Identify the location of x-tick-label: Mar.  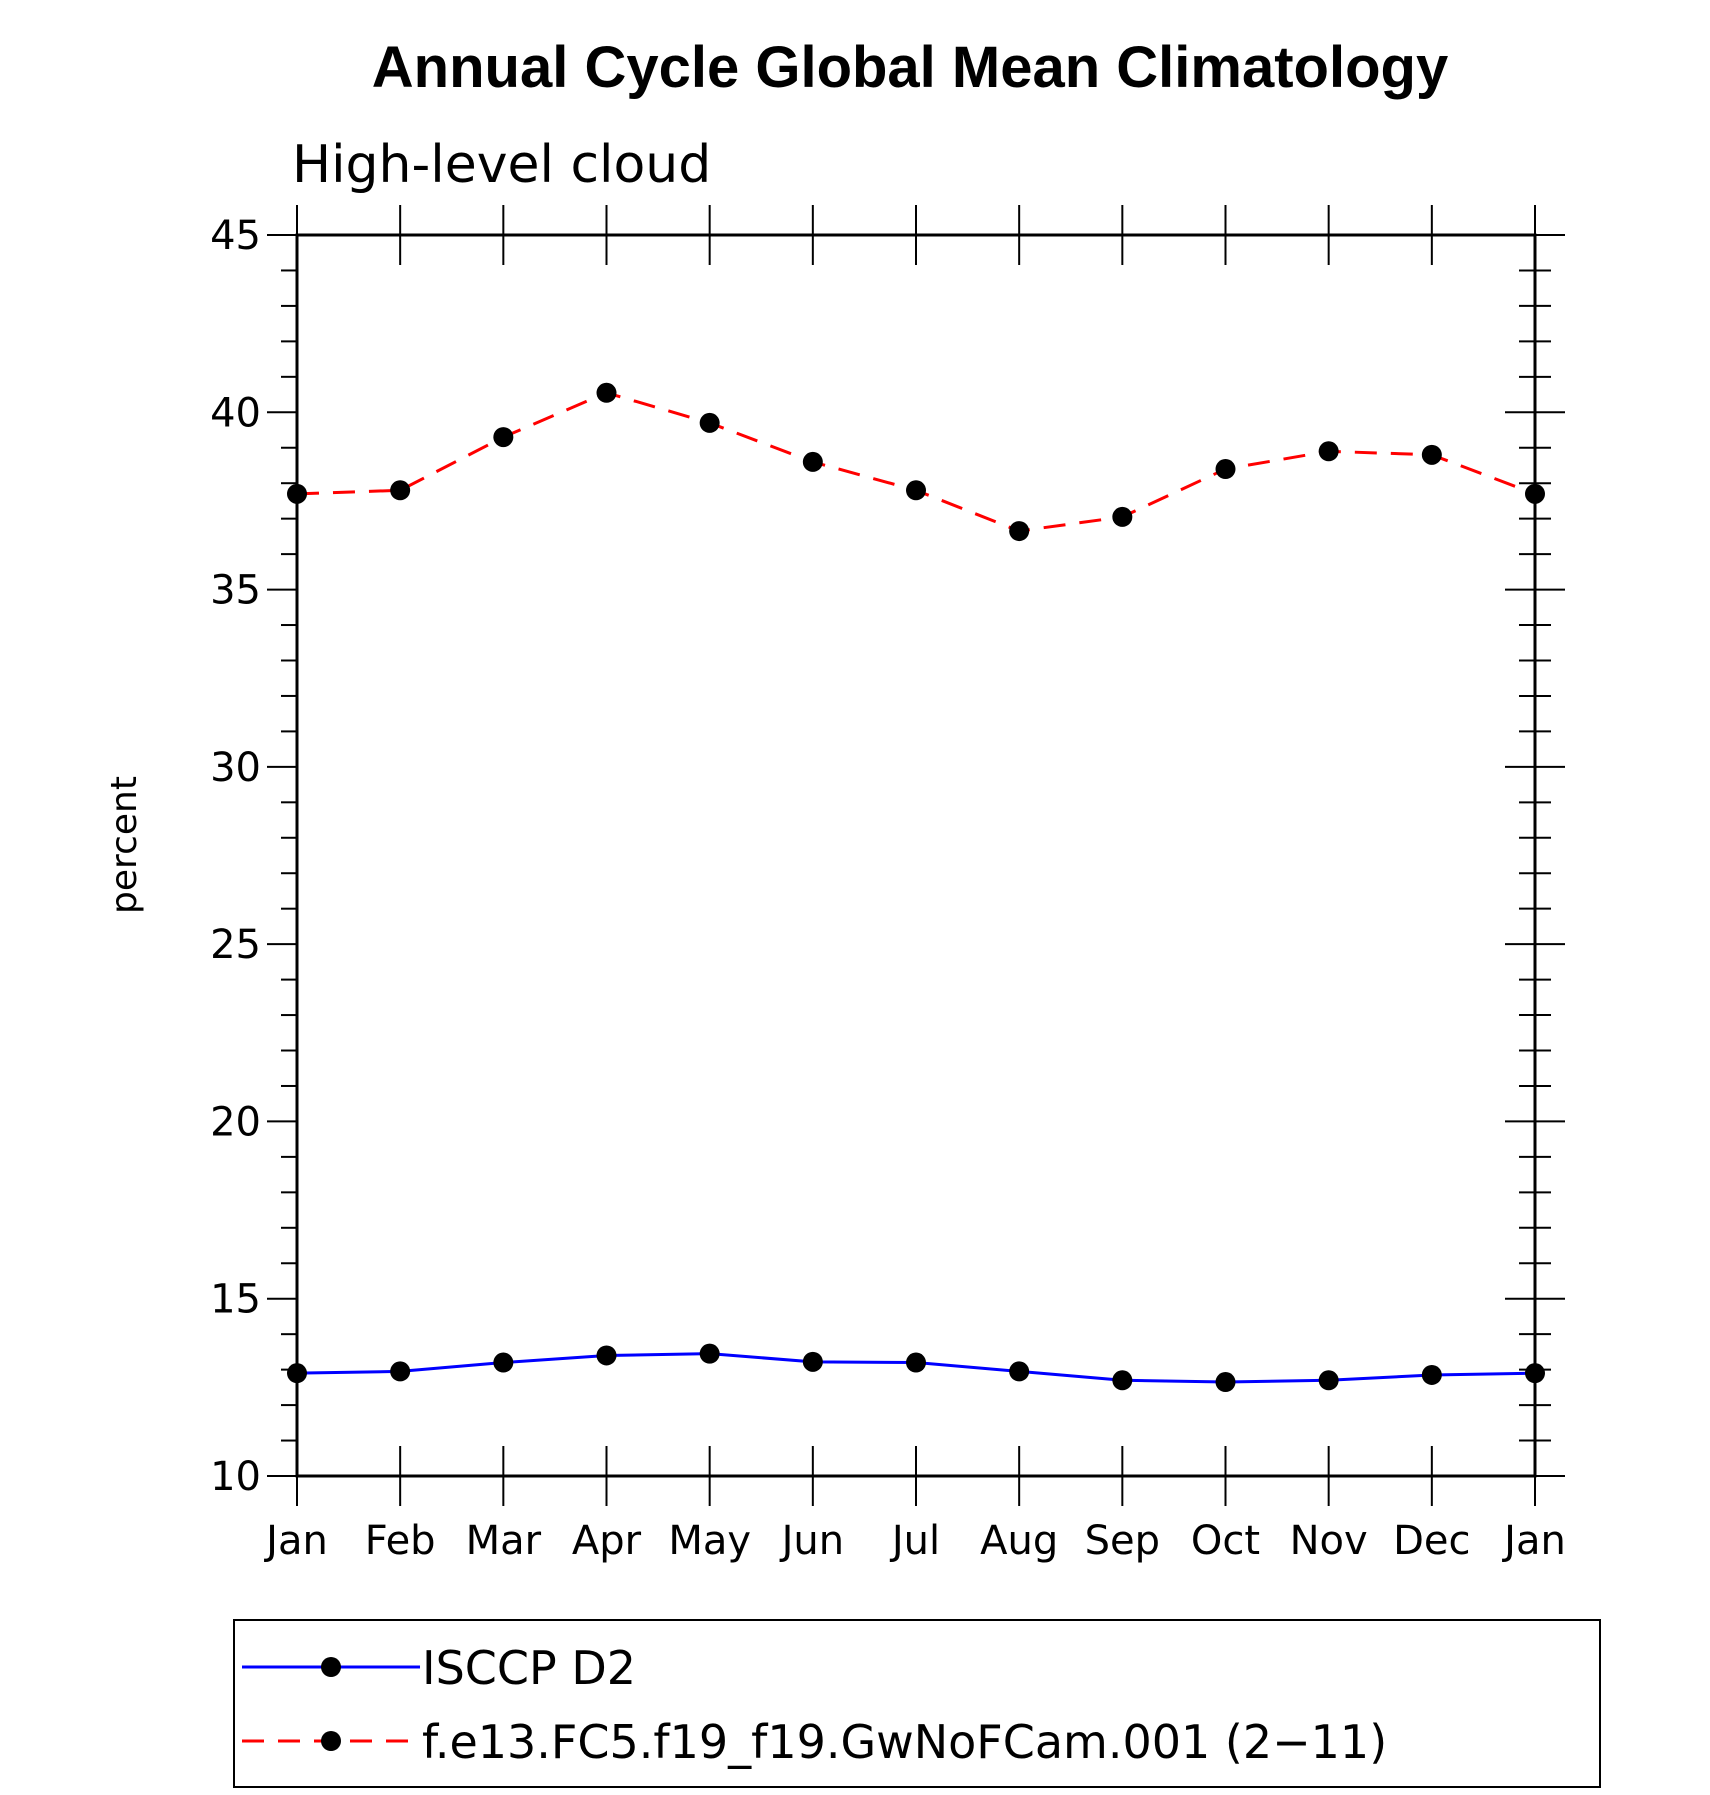
(504, 1541).